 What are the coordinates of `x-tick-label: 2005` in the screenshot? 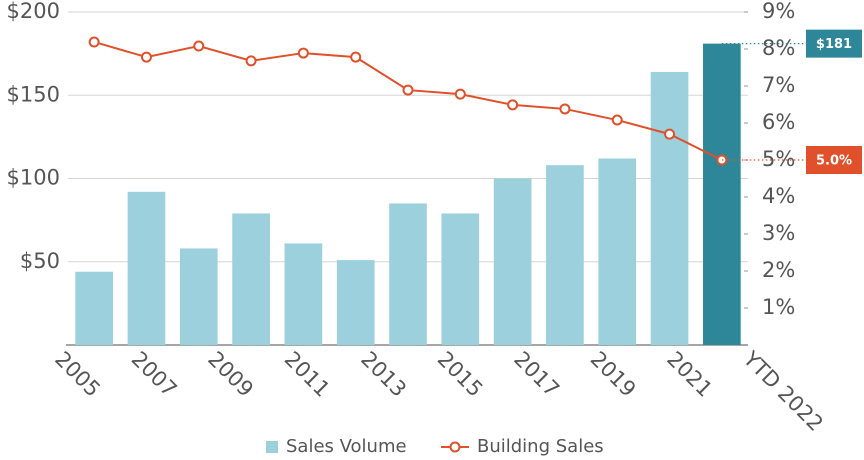 It's located at (77, 374).